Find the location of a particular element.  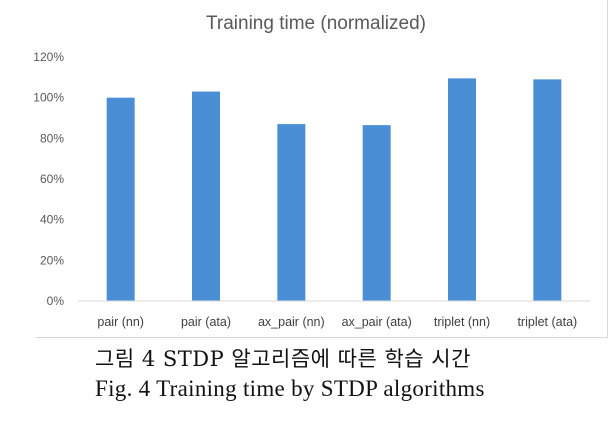

y-tick-label: 80% is located at coordinates (52, 138).